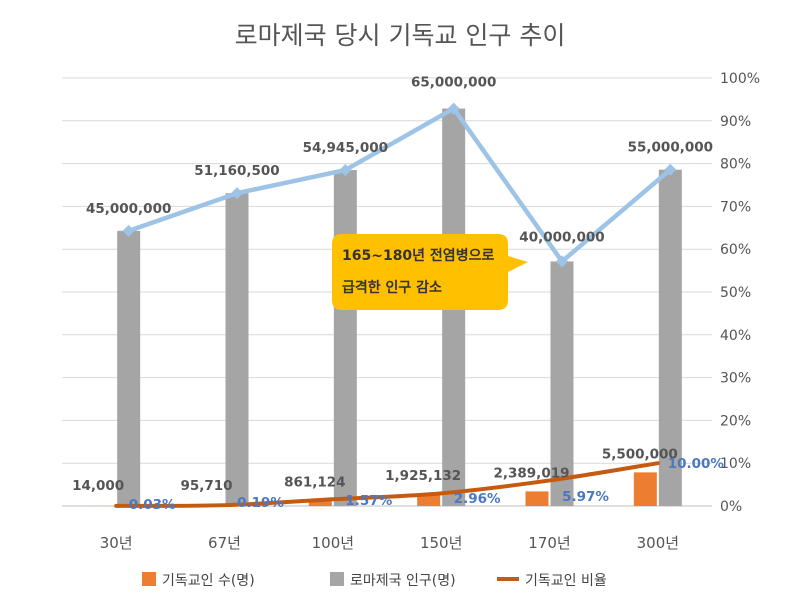  Describe the element at coordinates (566, 581) in the screenshot. I see `legend-label: 기독교인 비율` at that location.